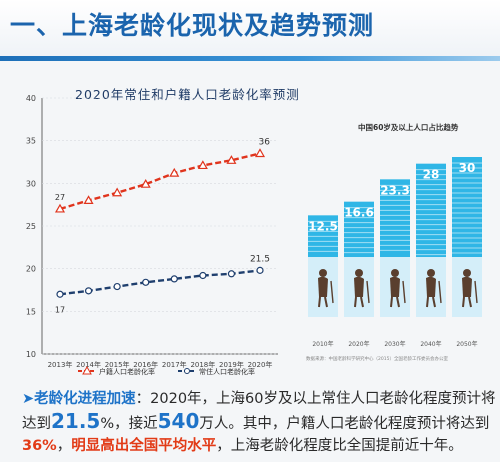 The width and height of the screenshot is (500, 462). Describe the element at coordinates (192, 25) in the screenshot. I see `slide-title: 一、上海老龄化现状及趋势预测` at that location.